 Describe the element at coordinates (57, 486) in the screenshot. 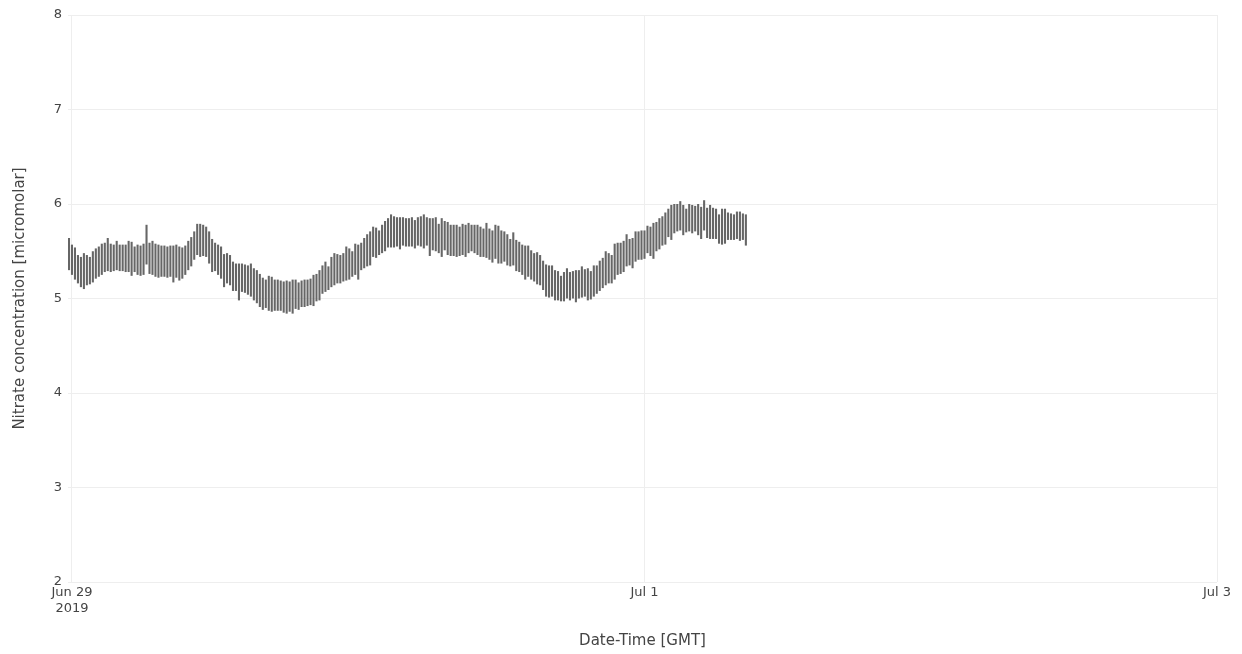

I see `y-tick-label: 3` at that location.